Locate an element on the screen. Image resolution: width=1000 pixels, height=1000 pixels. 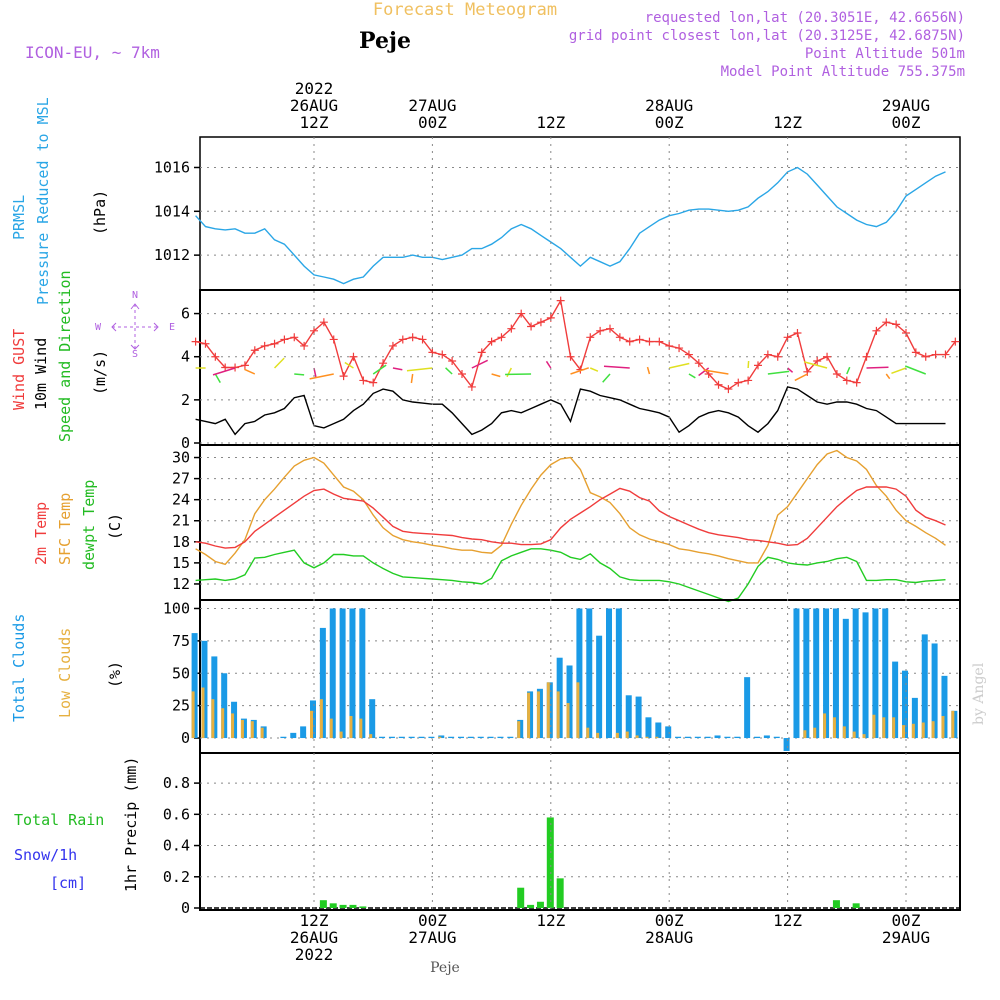
time-label-top: 12Z is located at coordinates (550, 122).